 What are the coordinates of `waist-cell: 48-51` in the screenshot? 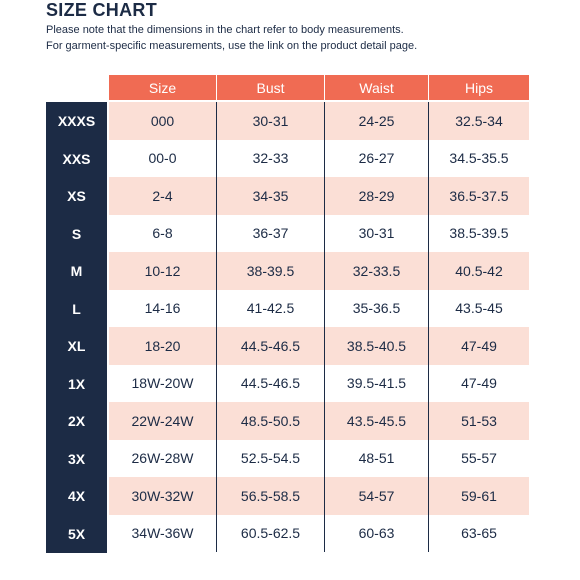 It's located at (376, 458).